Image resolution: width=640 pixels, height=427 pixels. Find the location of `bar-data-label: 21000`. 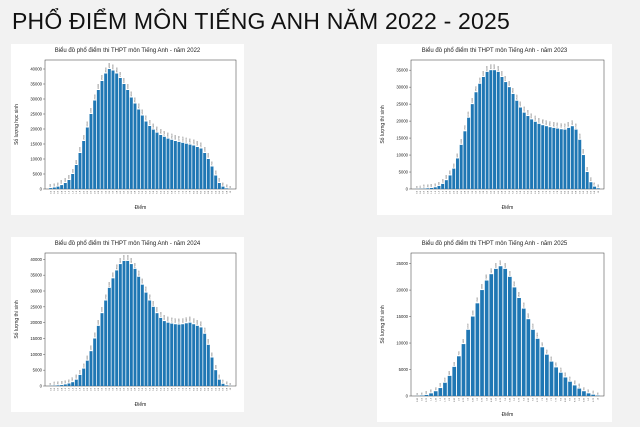

bar-data-label: 21000 is located at coordinates (469, 114).